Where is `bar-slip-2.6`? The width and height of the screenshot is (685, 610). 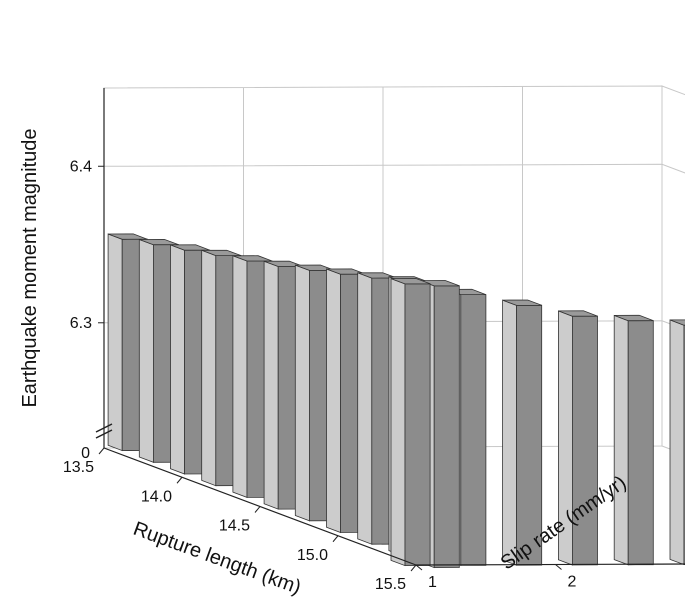 bar-slip-2.6 is located at coordinates (633, 440).